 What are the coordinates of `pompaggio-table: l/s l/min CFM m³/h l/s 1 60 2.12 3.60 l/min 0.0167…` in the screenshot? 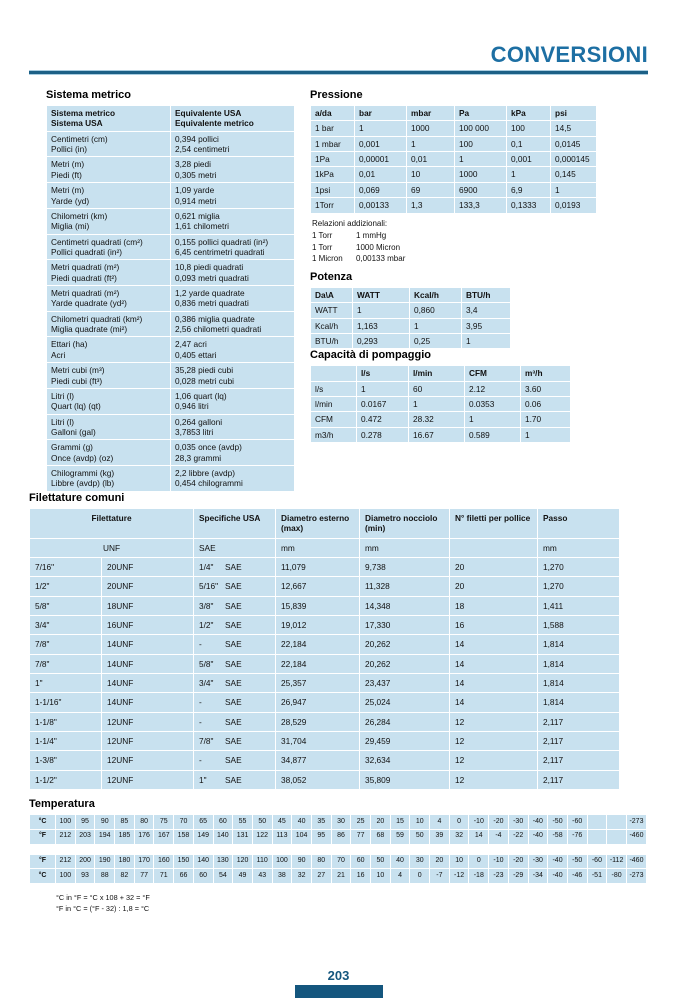 It's located at (440, 404).